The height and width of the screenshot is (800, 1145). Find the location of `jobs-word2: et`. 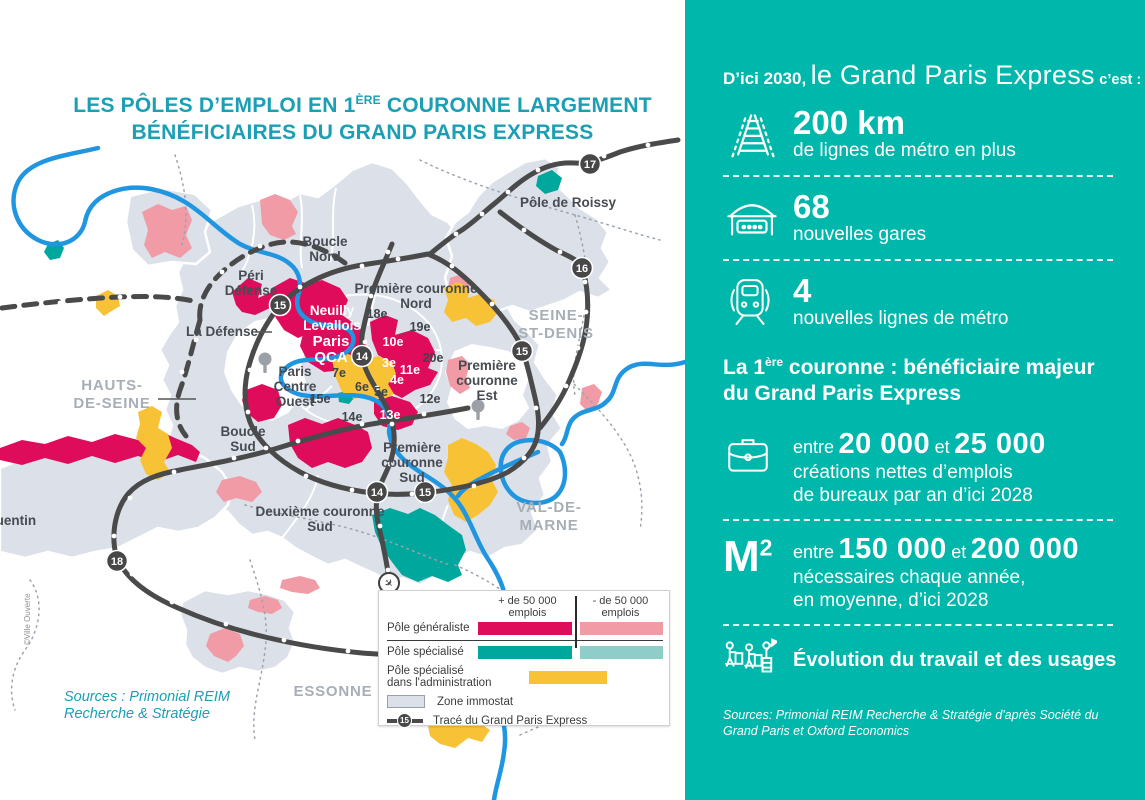

jobs-word2: et is located at coordinates (942, 446).